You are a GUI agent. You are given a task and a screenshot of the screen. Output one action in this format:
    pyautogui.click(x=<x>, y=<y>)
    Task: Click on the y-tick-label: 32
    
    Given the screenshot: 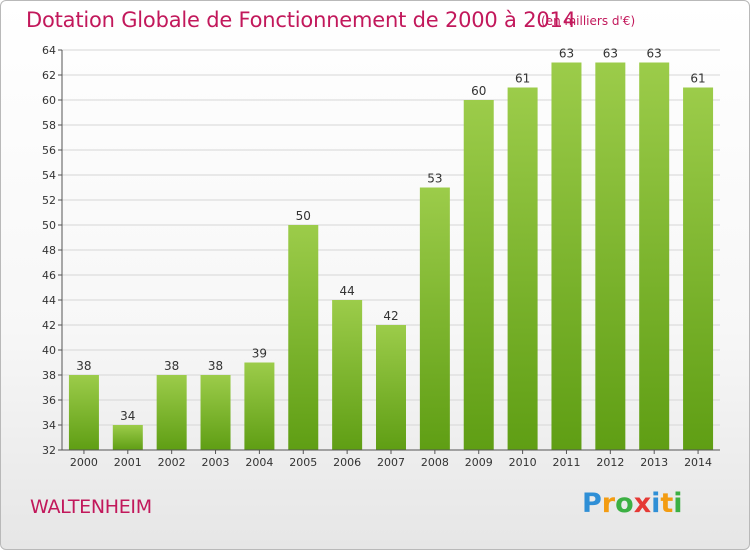 What is the action you would take?
    pyautogui.click(x=49, y=450)
    